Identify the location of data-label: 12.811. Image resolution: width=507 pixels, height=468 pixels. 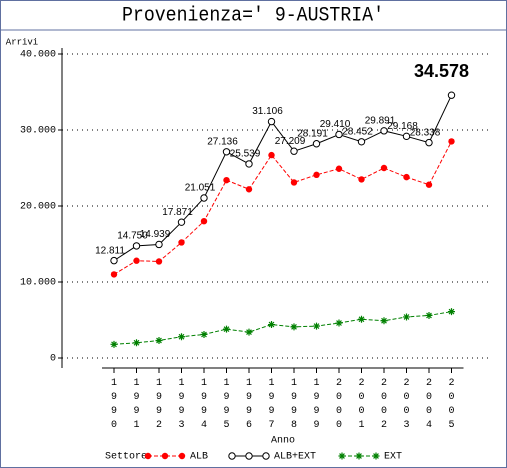
(110, 250).